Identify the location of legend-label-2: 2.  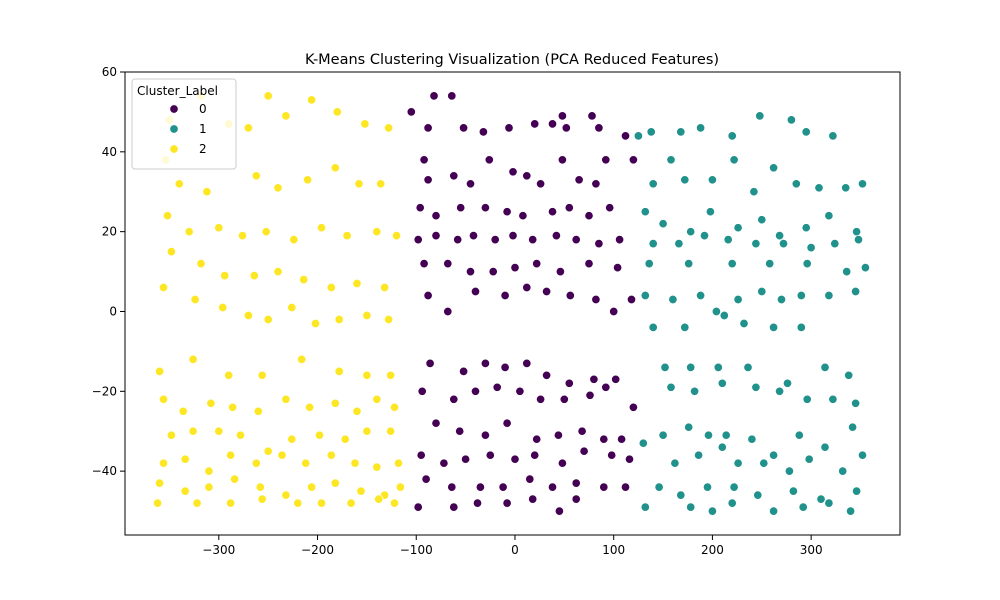
(203, 149).